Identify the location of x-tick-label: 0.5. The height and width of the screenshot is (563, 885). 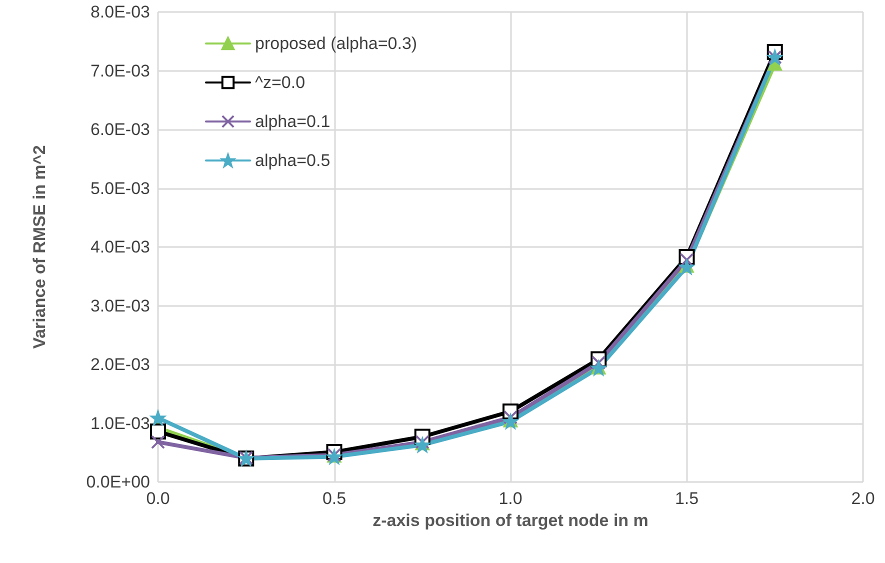
(334, 498).